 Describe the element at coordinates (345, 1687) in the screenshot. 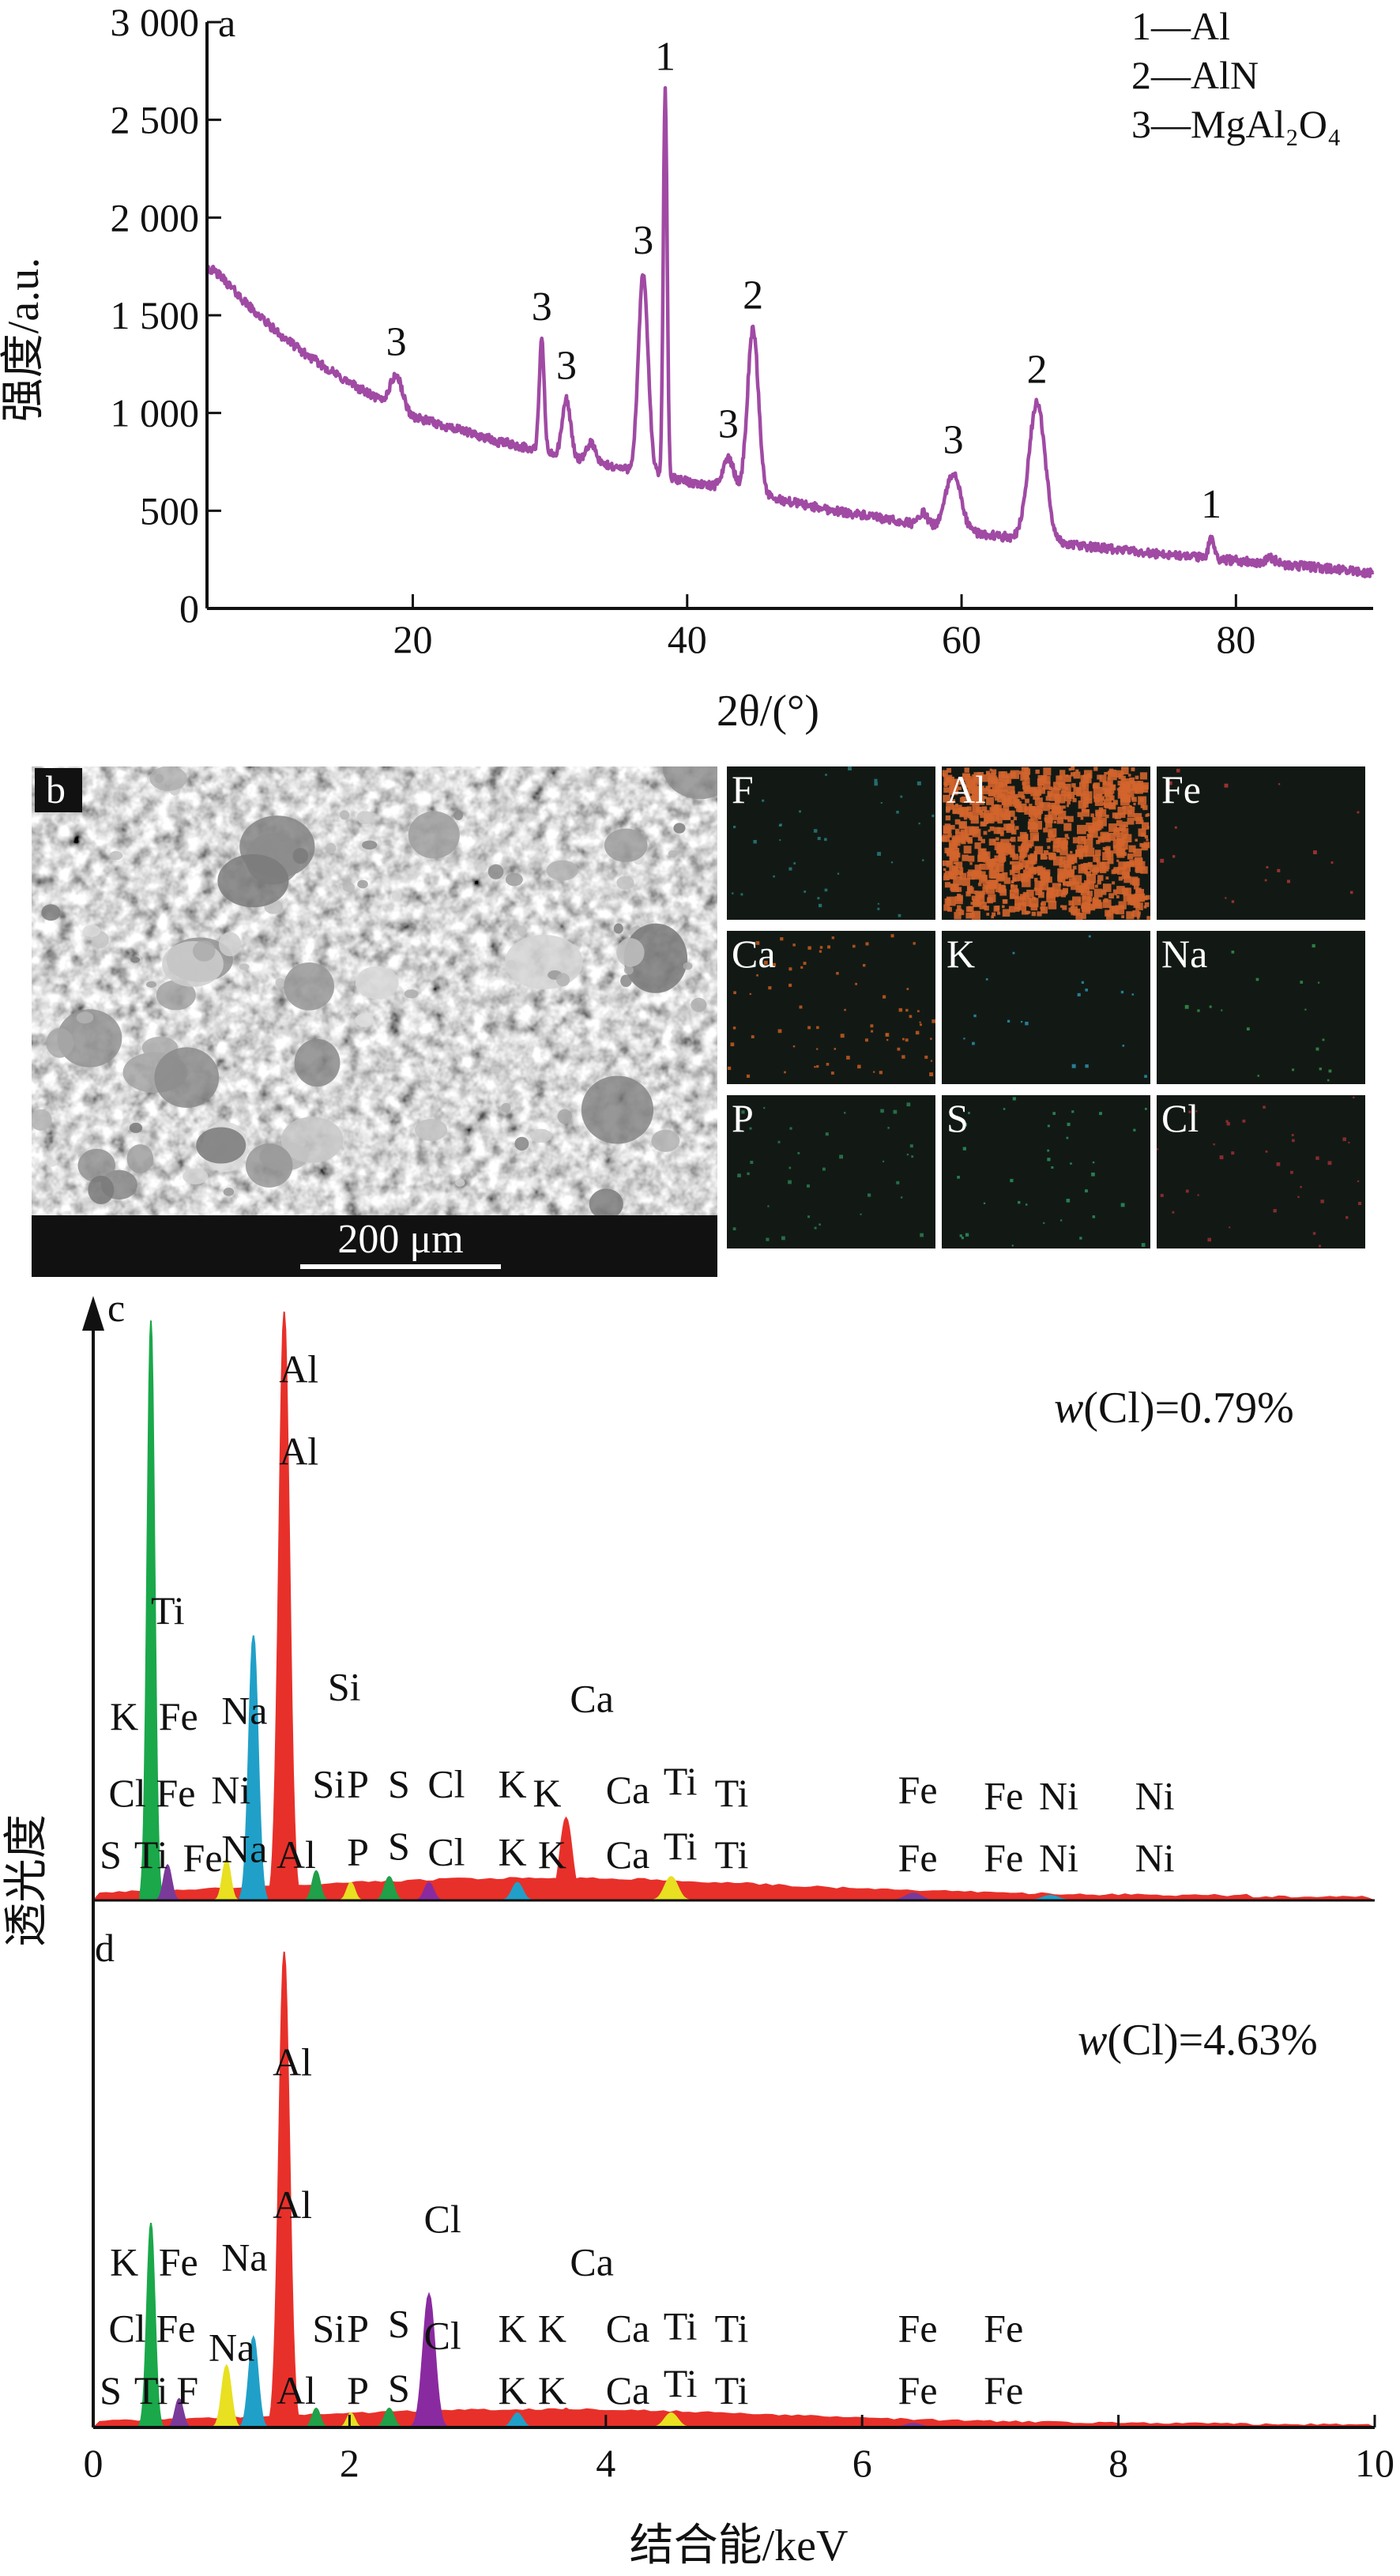

I see `element-label: Si` at that location.